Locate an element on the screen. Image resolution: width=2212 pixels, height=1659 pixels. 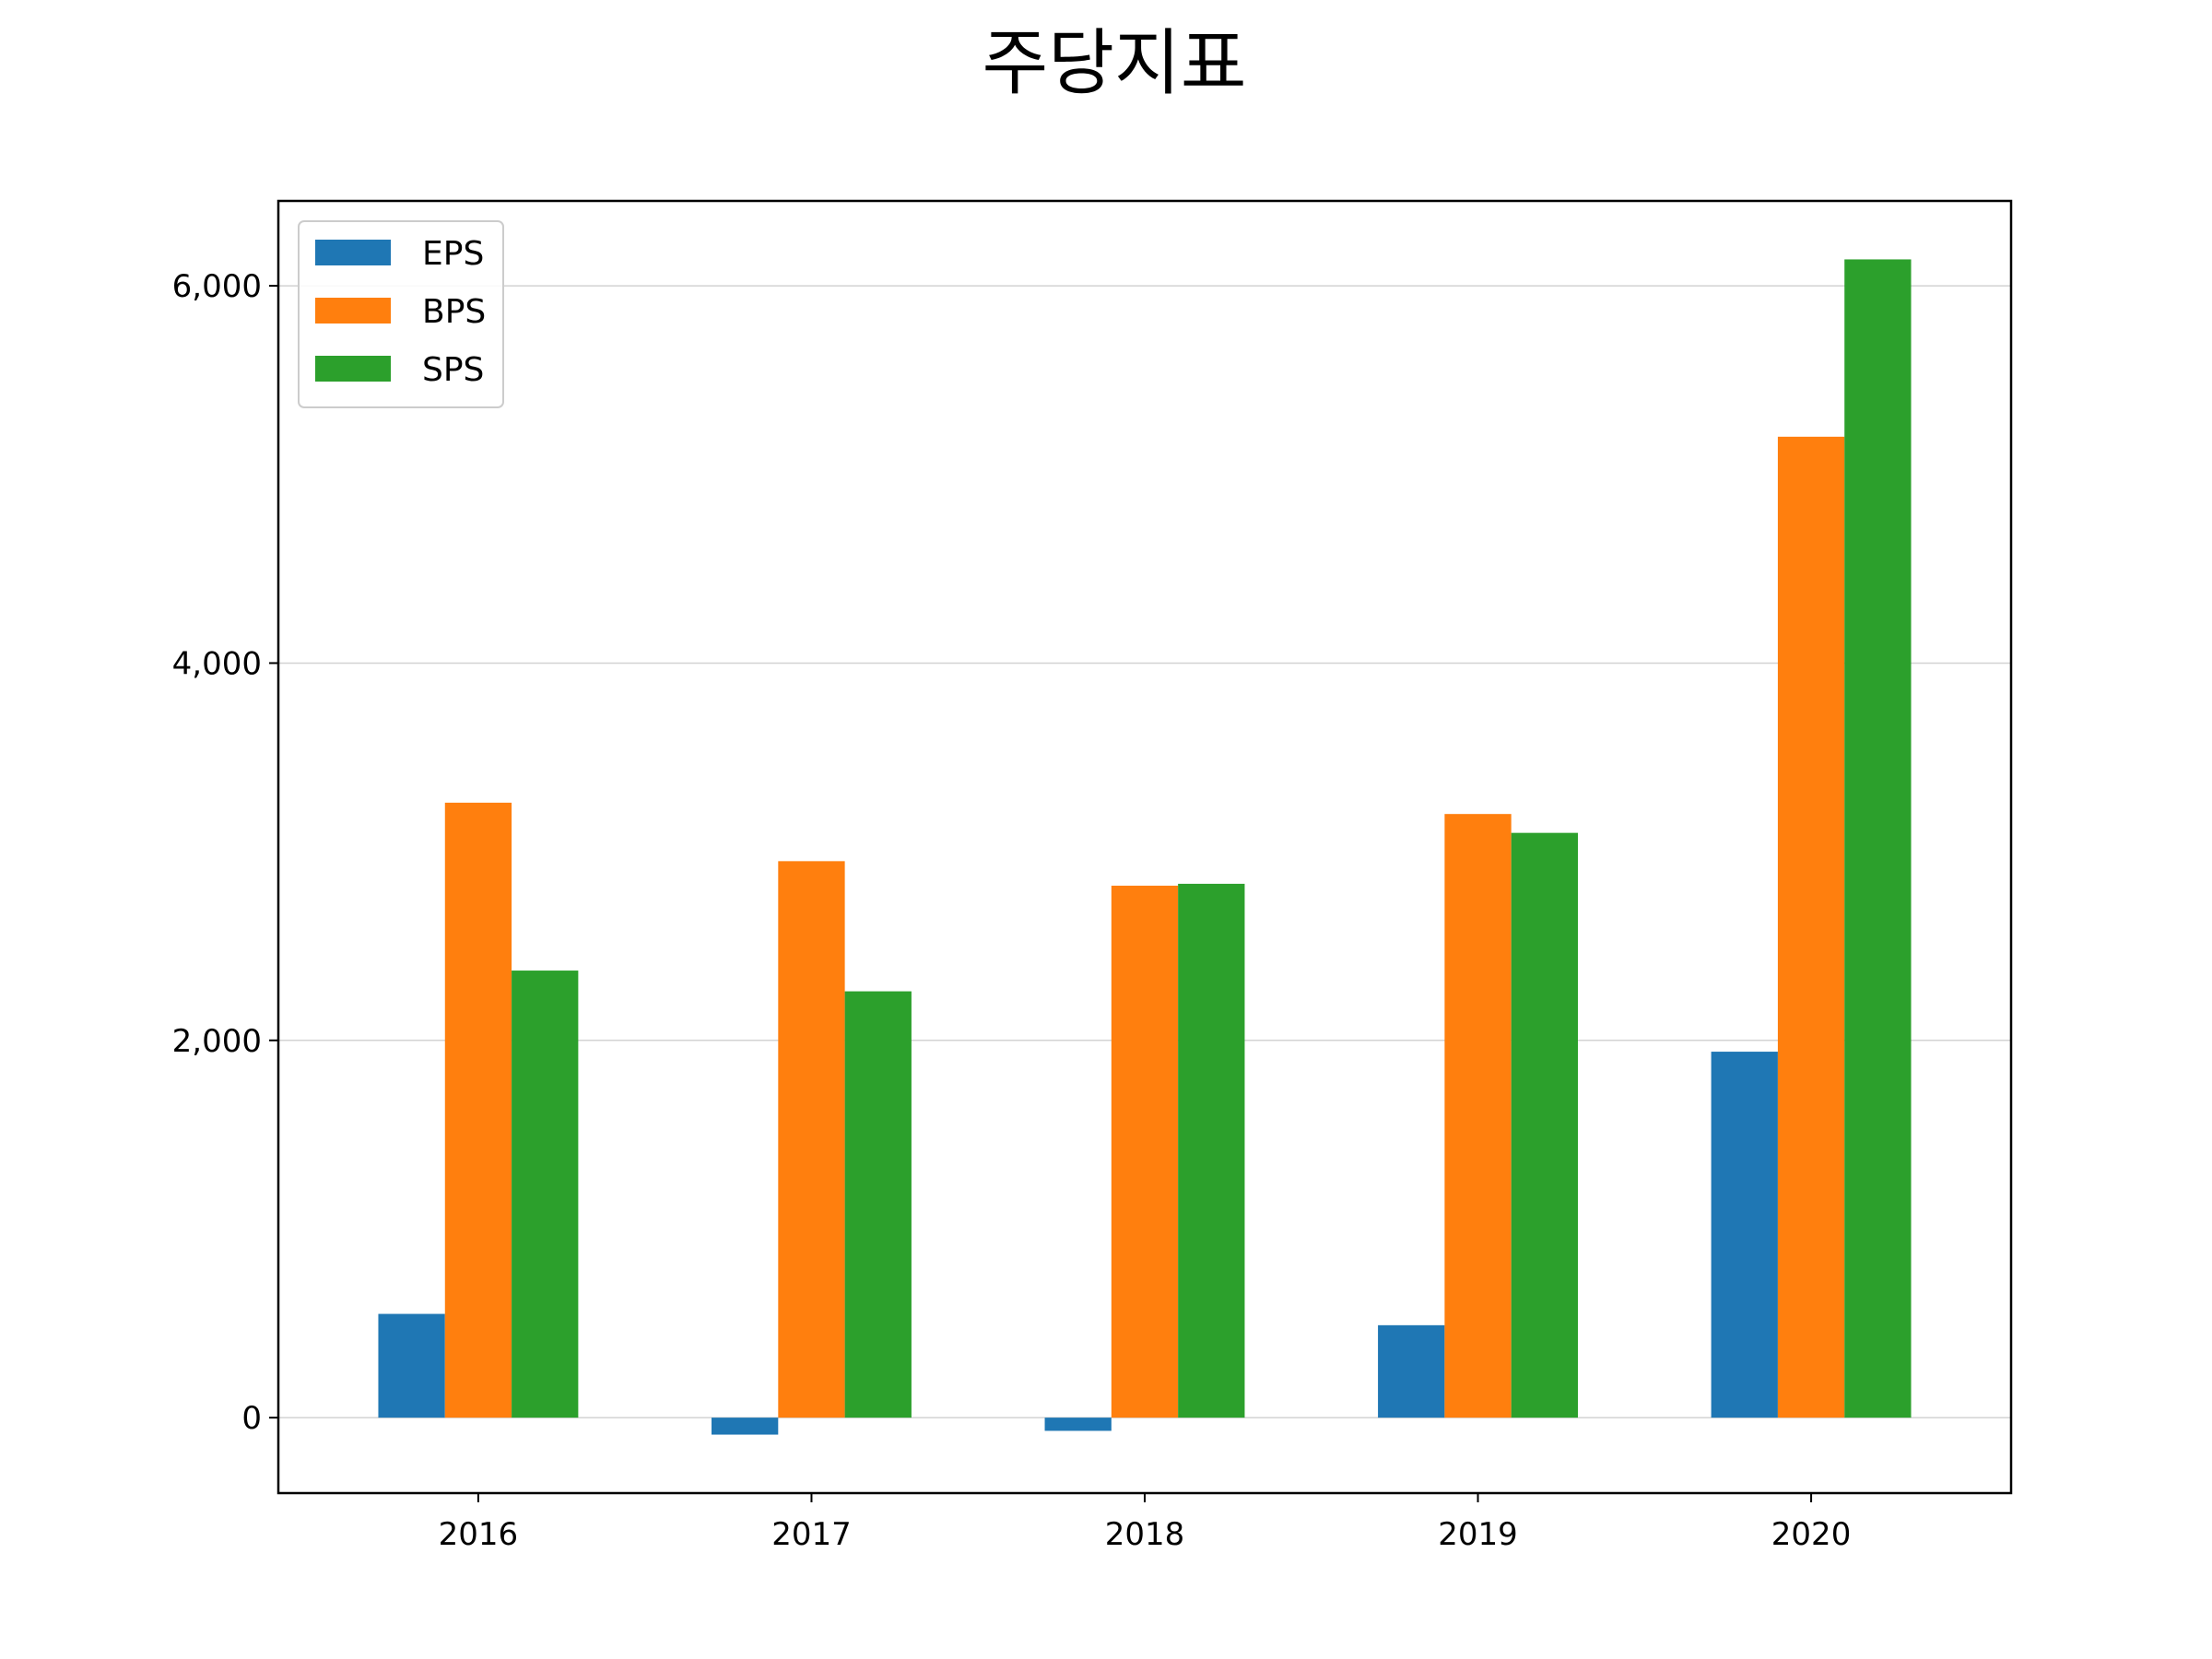
x-tick-label: 2020 is located at coordinates (1811, 1534).